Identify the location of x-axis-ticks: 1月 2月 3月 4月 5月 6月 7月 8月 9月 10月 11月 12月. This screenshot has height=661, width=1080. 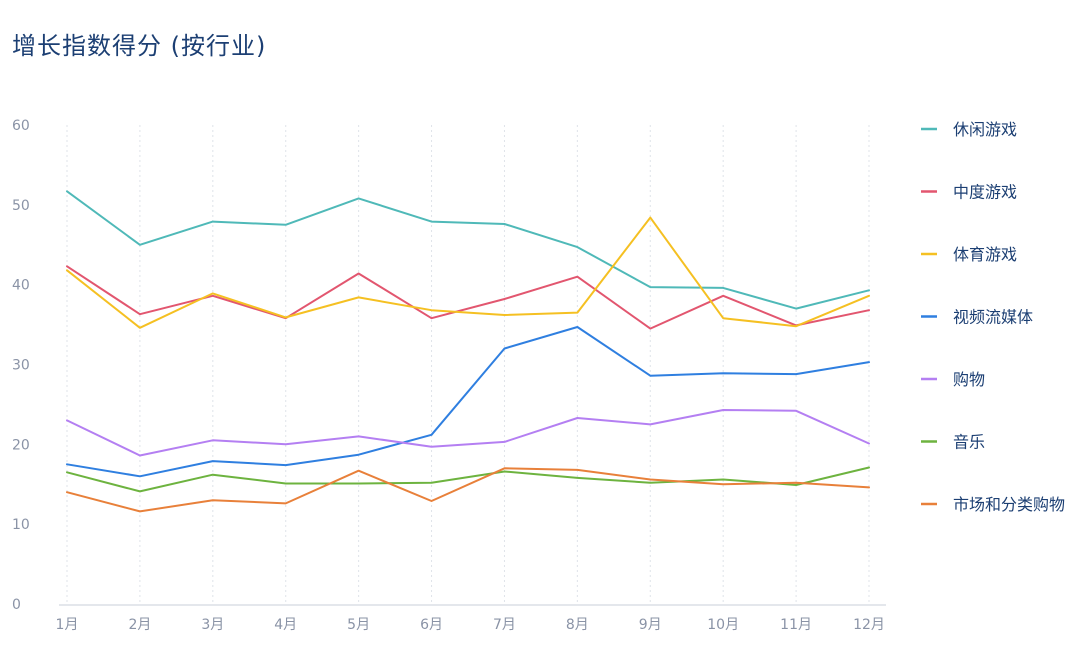
(470, 625).